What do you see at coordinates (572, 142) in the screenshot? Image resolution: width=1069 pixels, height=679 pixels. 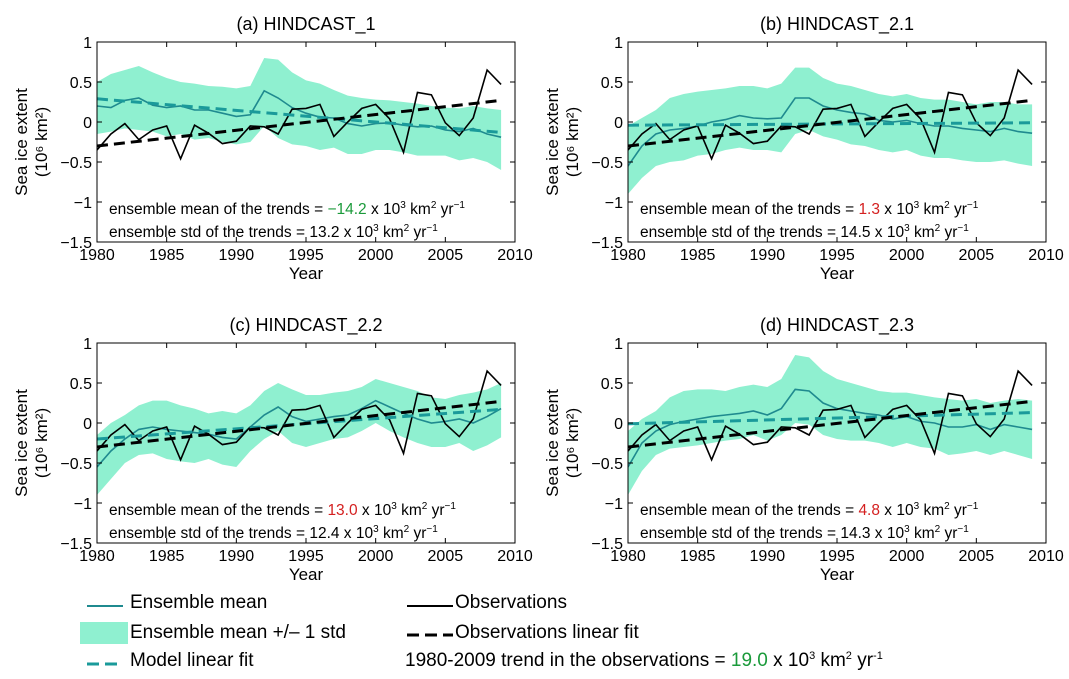 I see `y-axis-unit-b: (10⁶ km²)` at bounding box center [572, 142].